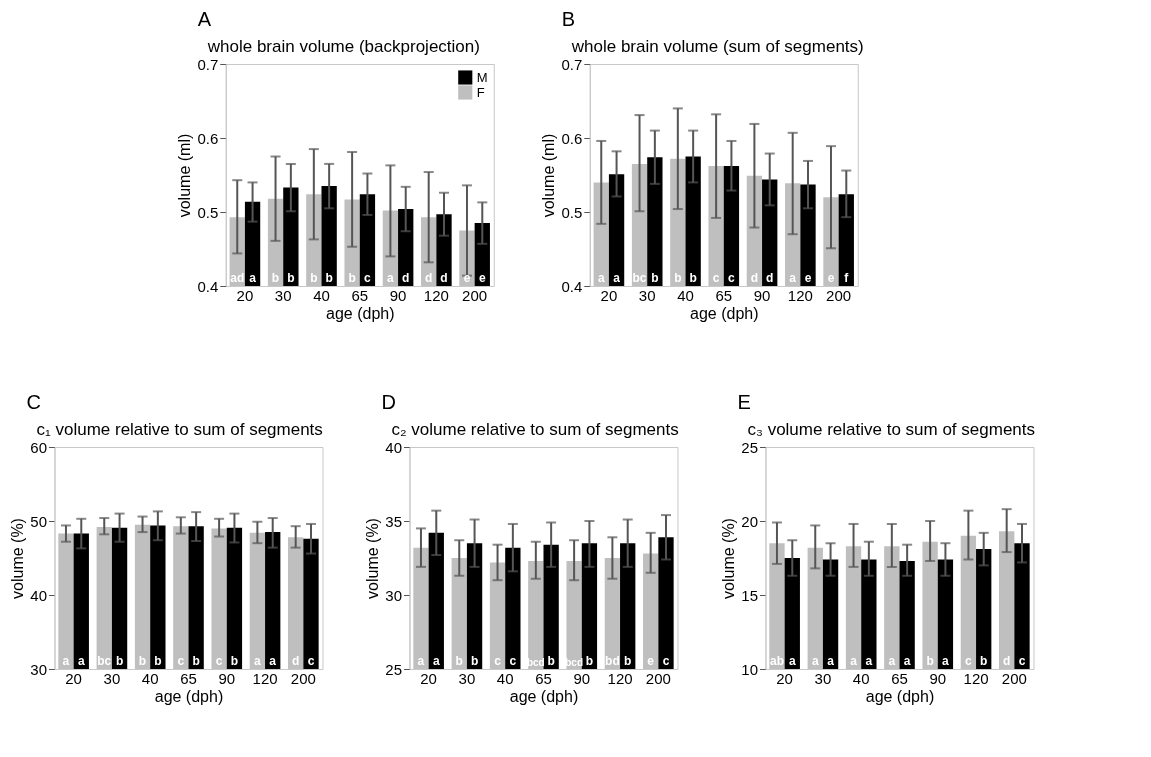 This screenshot has height=757, width=1151. Describe the element at coordinates (744, 402) in the screenshot. I see `text: E` at that location.